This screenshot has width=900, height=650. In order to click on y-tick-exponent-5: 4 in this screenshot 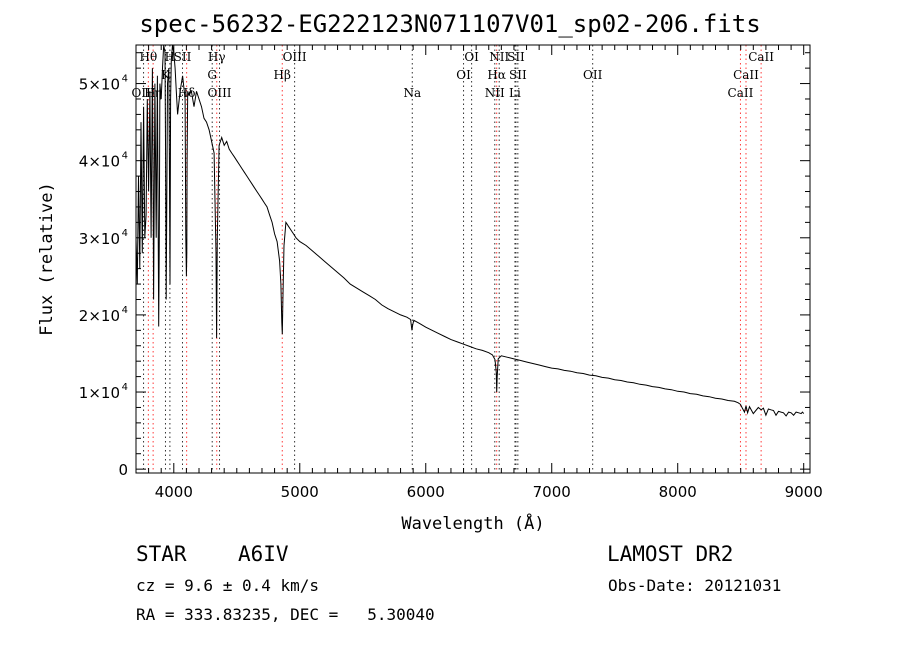, I will do `click(125, 79)`.